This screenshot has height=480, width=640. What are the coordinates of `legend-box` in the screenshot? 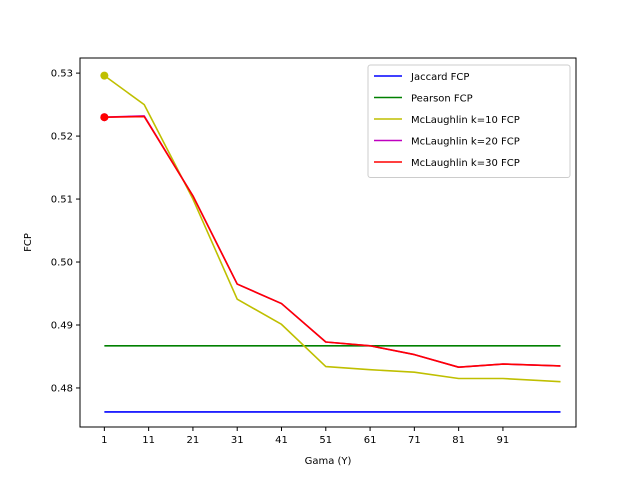 It's located at (469, 121).